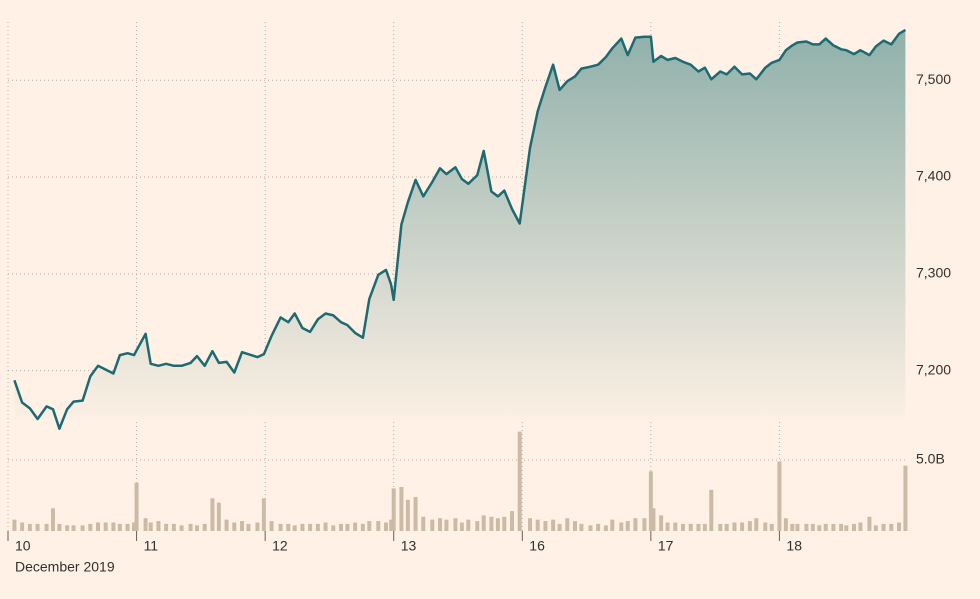 The width and height of the screenshot is (980, 599). I want to click on y-tick-label: 7,500, so click(933, 79).